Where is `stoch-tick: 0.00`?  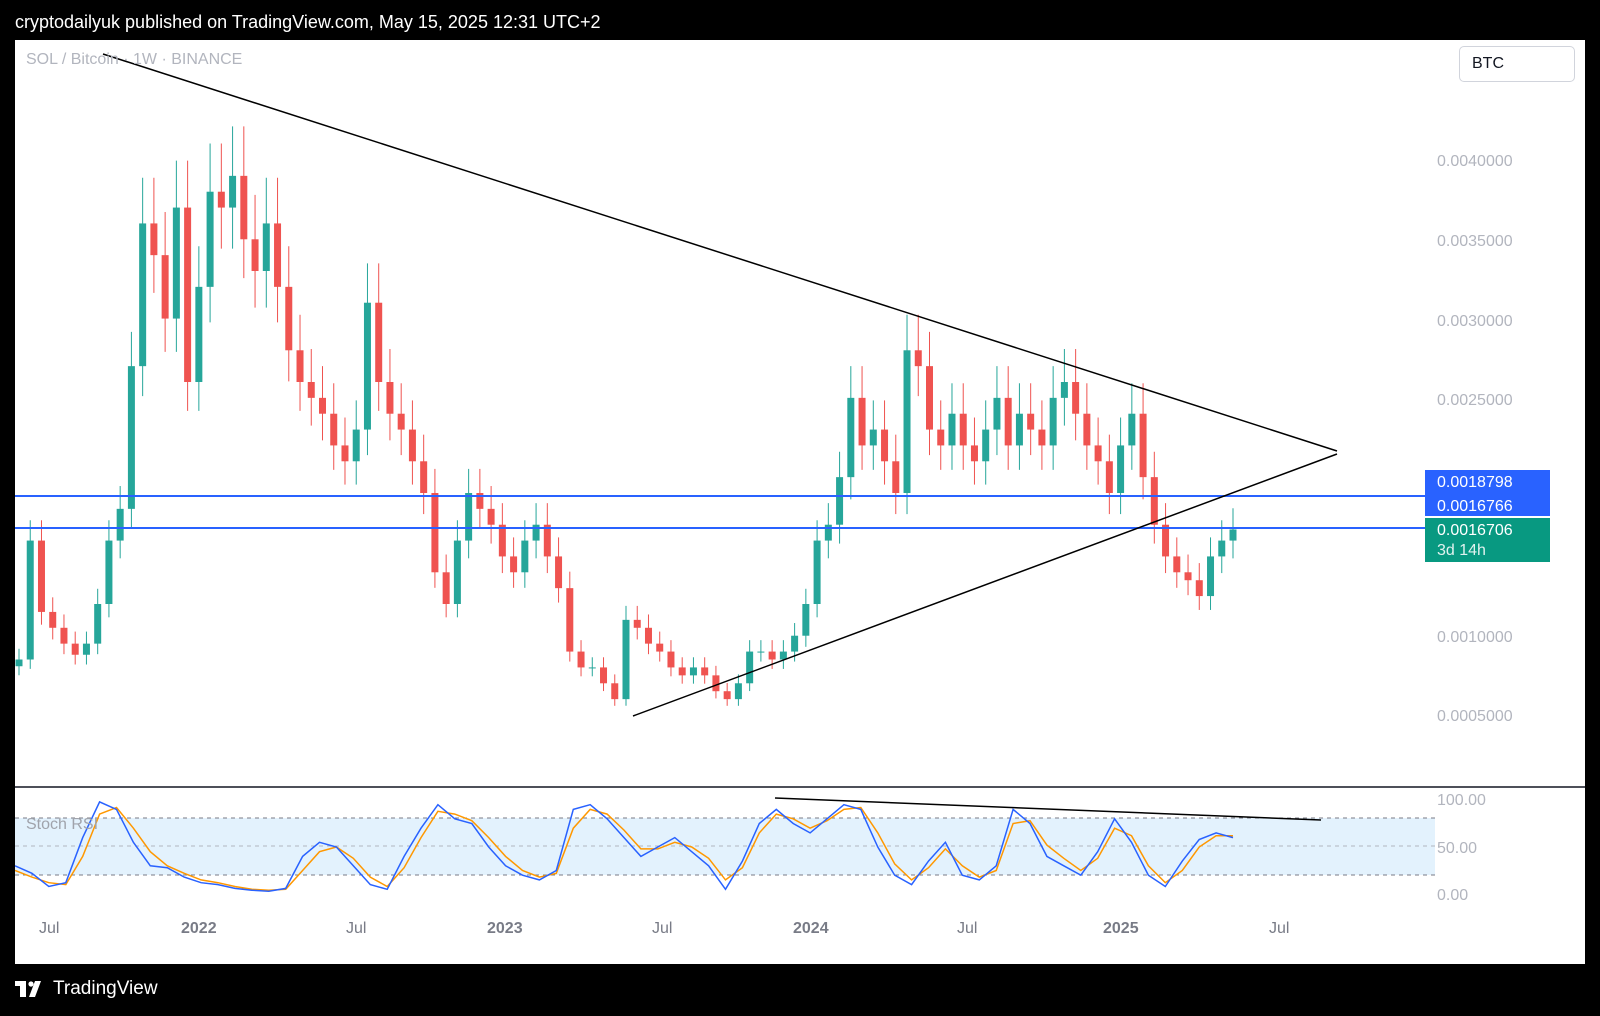 stoch-tick: 0.00 is located at coordinates (1452, 895).